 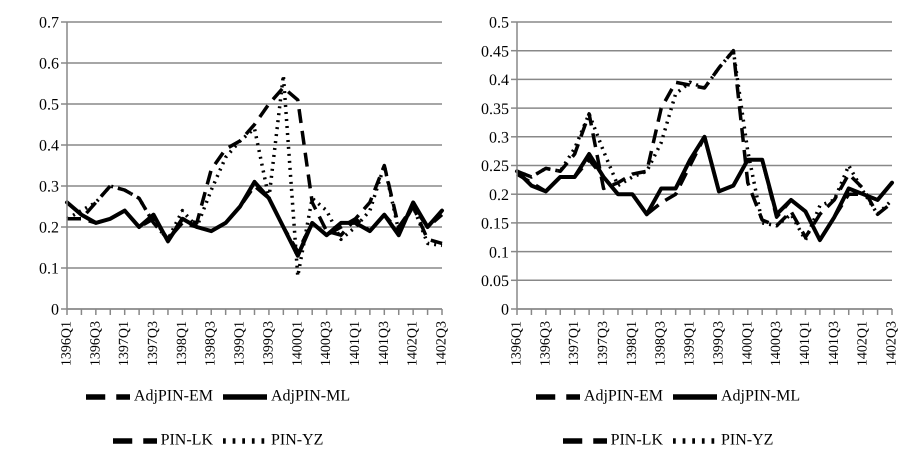 I want to click on y-tick-label: 0.6, so click(x=49, y=64).